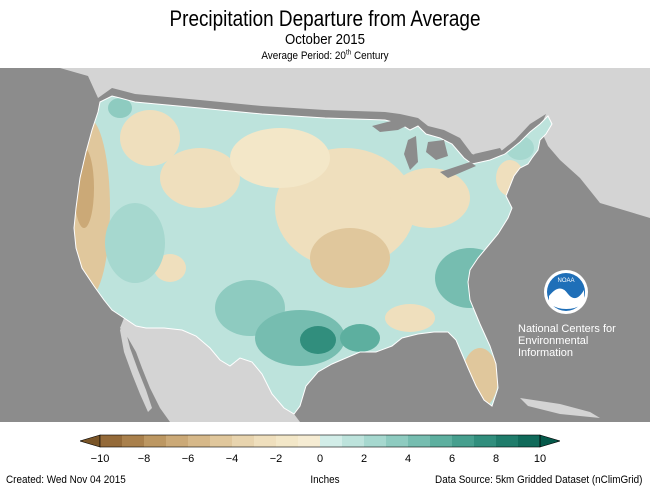 The height and width of the screenshot is (491, 650). Describe the element at coordinates (410, 318) in the screenshot. I see `patch-dry-gulf-coast` at that location.